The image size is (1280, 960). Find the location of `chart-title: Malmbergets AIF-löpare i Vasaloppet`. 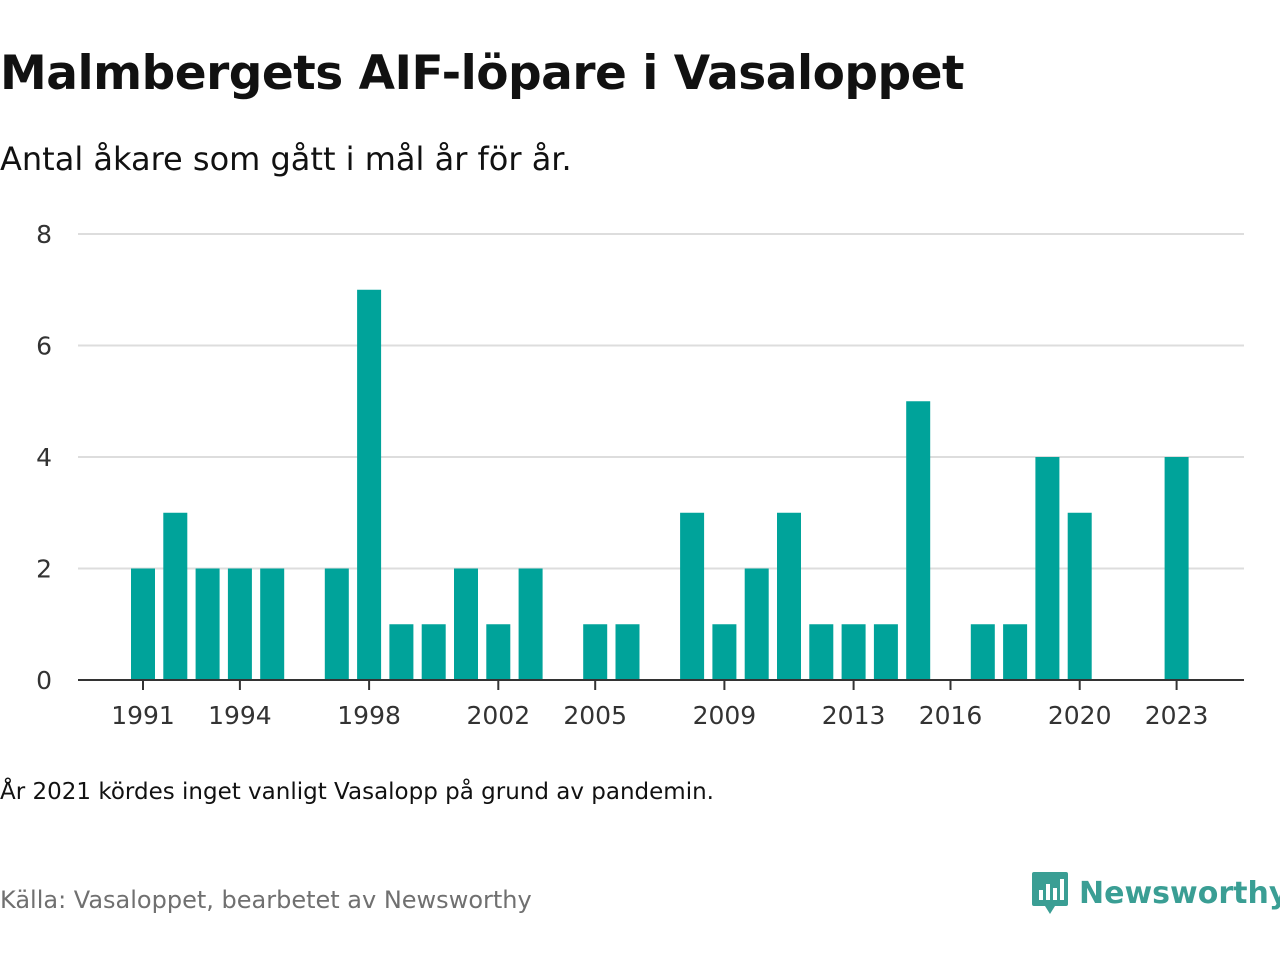

chart-title: Malmbergets AIF-löpare i Vasaloppet is located at coordinates (482, 73).